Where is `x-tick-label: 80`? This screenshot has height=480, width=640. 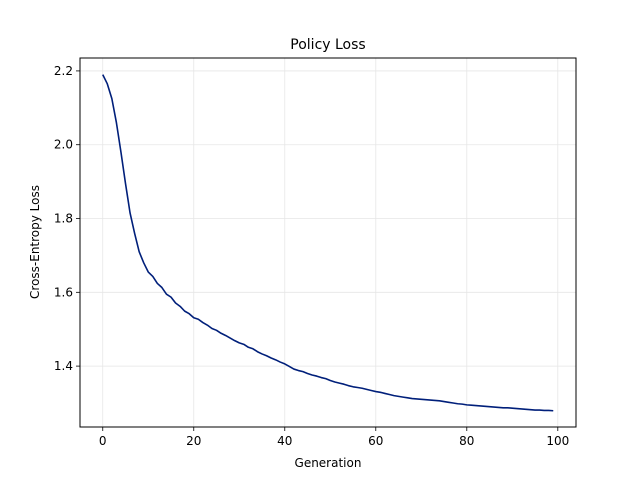 x-tick-label: 80 is located at coordinates (466, 441).